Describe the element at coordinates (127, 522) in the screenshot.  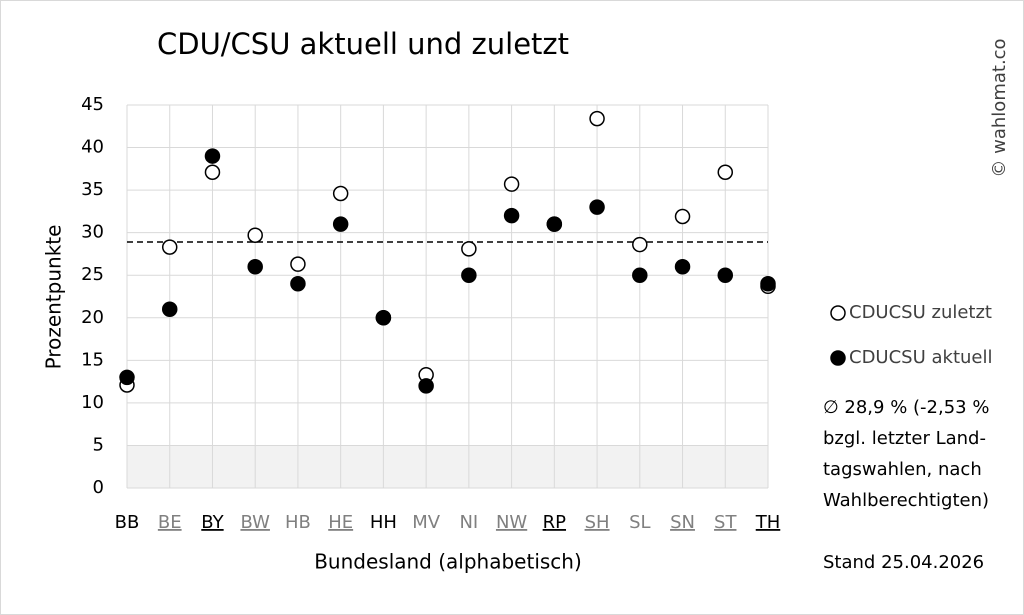
I see `x-tick-label: BB` at that location.